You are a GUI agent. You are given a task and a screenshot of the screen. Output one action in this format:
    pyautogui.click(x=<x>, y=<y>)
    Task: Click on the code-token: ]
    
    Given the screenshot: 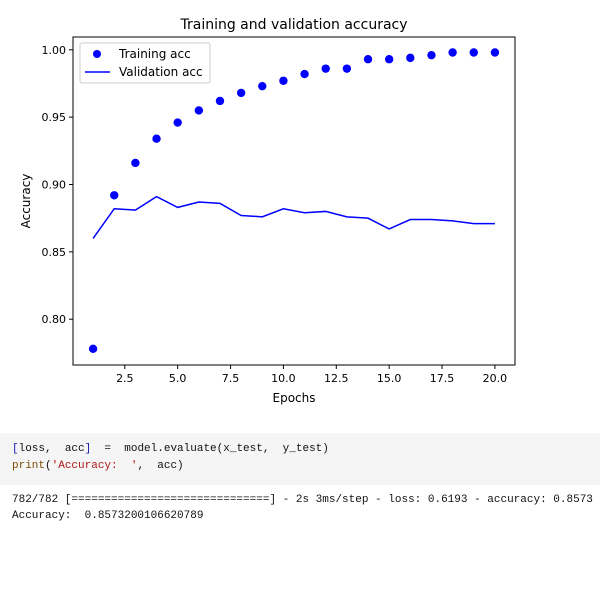 What is the action you would take?
    pyautogui.click(x=88, y=449)
    